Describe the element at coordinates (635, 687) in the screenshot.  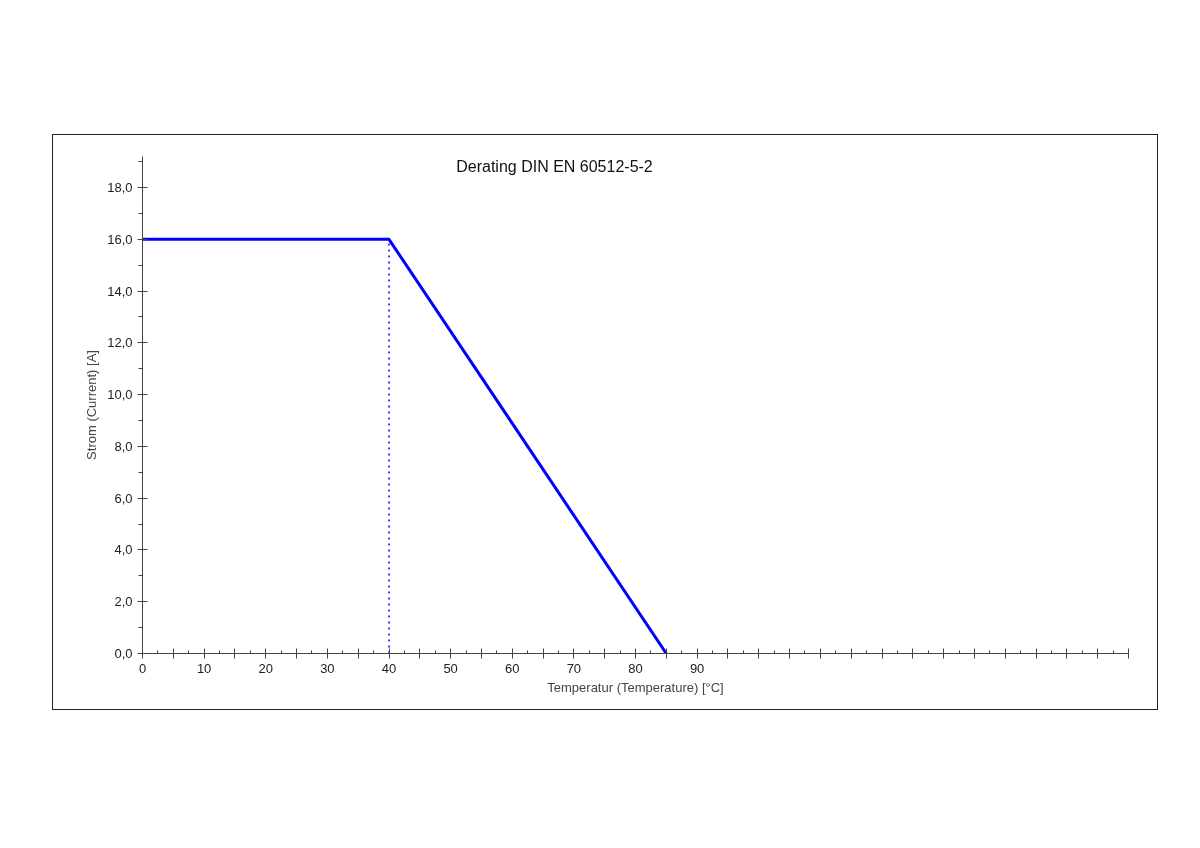
I see `x-axis-title: Temperatur (Temperature) [°C]` at that location.